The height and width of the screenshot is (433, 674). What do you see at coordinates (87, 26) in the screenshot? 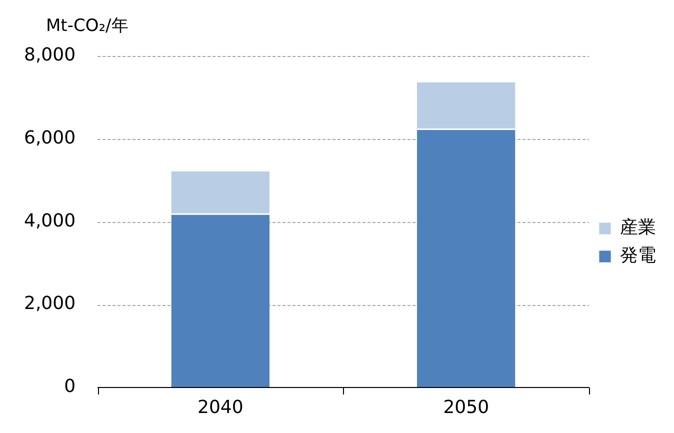
I see `y-axis-title: Mt-CO₂/年` at bounding box center [87, 26].